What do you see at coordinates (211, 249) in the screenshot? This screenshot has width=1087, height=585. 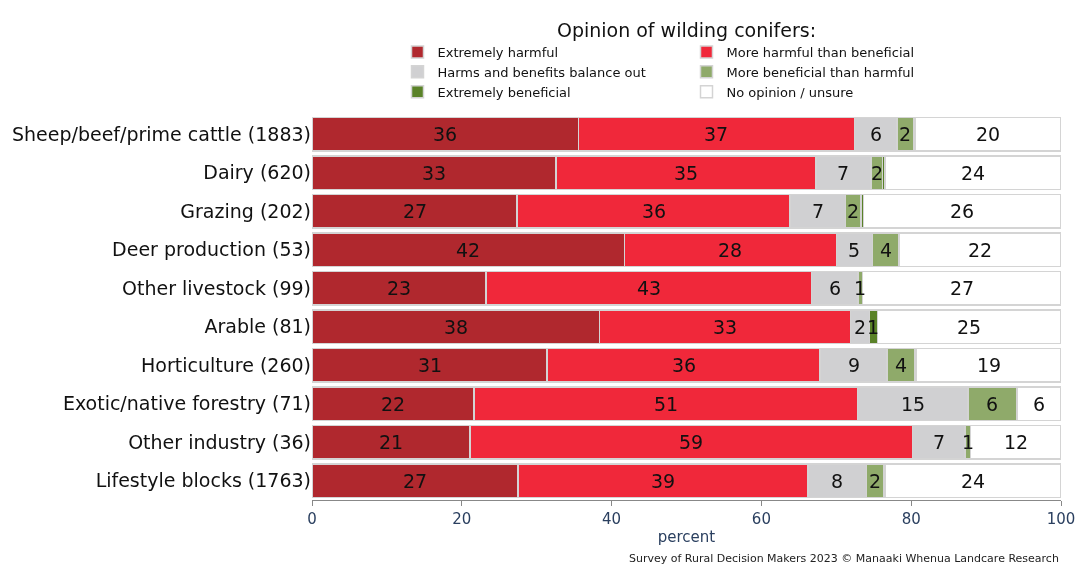 I see `y-tick-label: Deer production (53)` at bounding box center [211, 249].